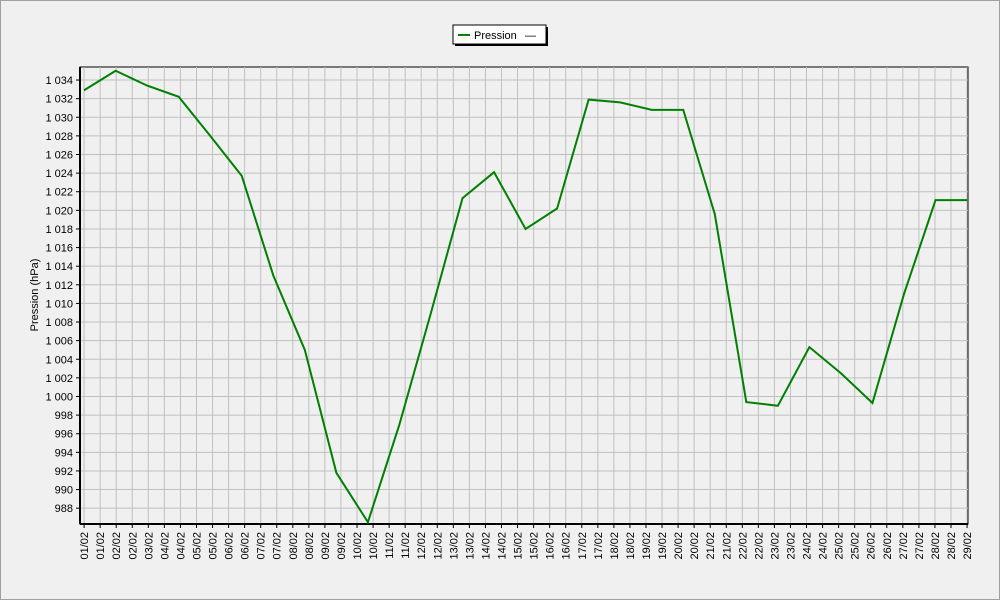  I want to click on y-tick-label: 996, so click(64, 435).